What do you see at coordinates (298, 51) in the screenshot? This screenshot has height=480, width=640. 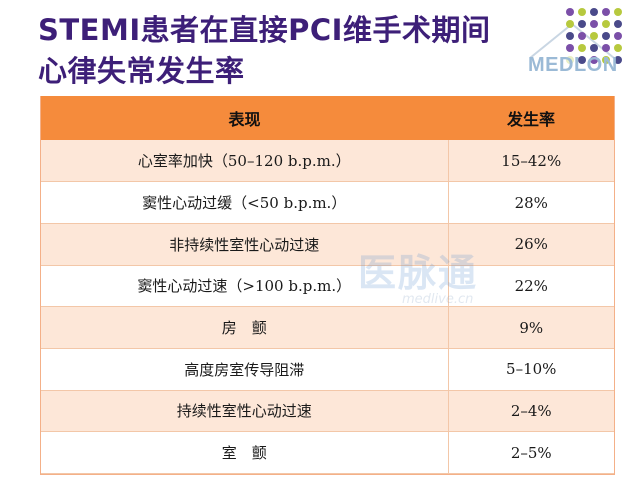 I see `slide-title: STEMI患者在直接PCI维手术期间 心律失常发生率` at bounding box center [298, 51].